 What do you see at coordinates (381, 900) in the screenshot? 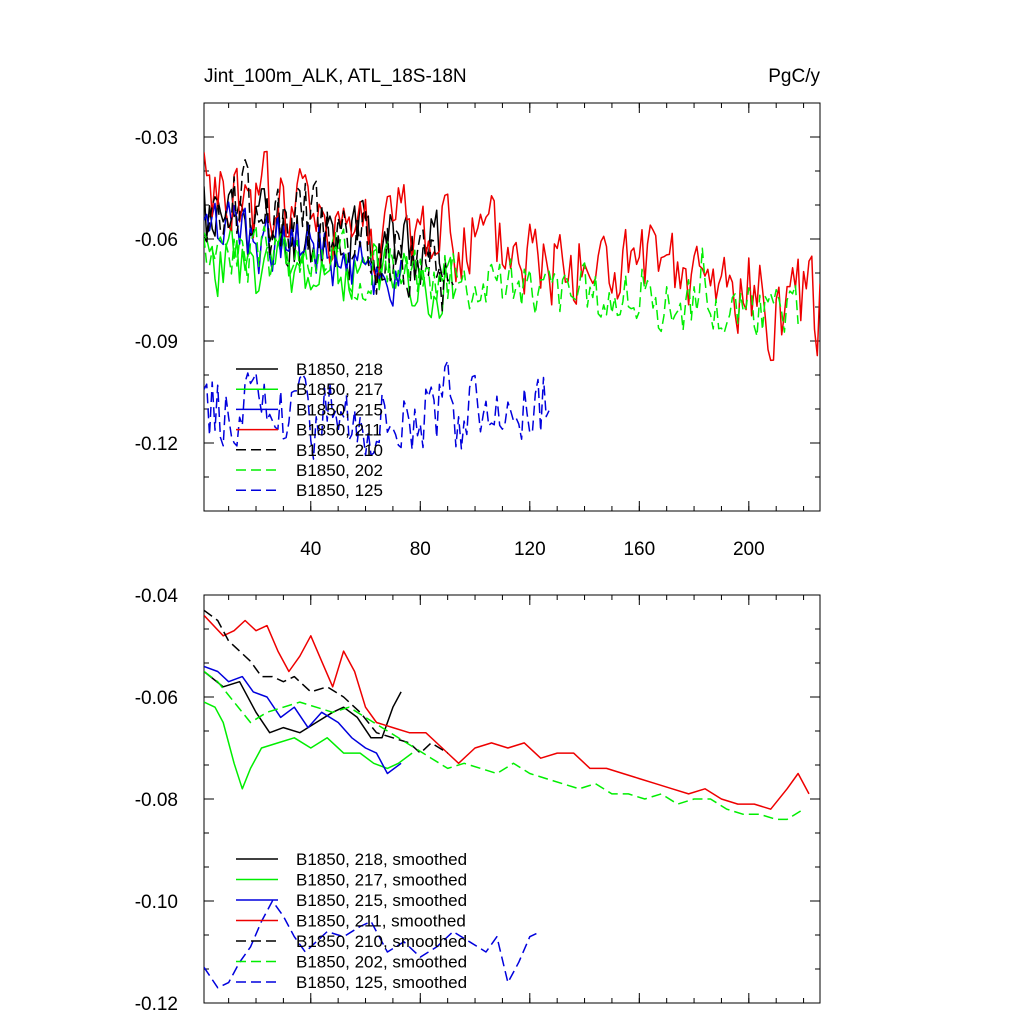
I see `legend-label: B1850, 215, smoothed` at bounding box center [381, 900].